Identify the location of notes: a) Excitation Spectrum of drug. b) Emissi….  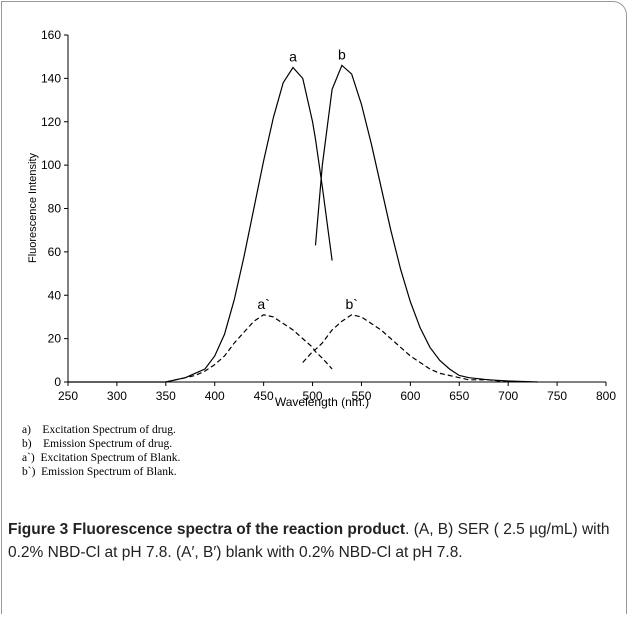
(101, 451).